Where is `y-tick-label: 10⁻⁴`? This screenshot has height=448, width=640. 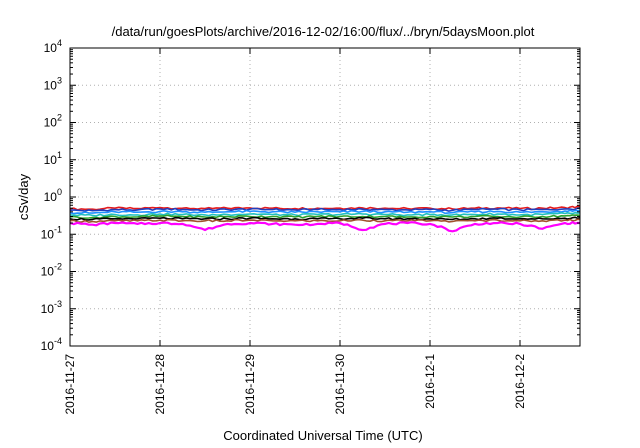 y-tick-label: 10⁻⁴ is located at coordinates (51, 344).